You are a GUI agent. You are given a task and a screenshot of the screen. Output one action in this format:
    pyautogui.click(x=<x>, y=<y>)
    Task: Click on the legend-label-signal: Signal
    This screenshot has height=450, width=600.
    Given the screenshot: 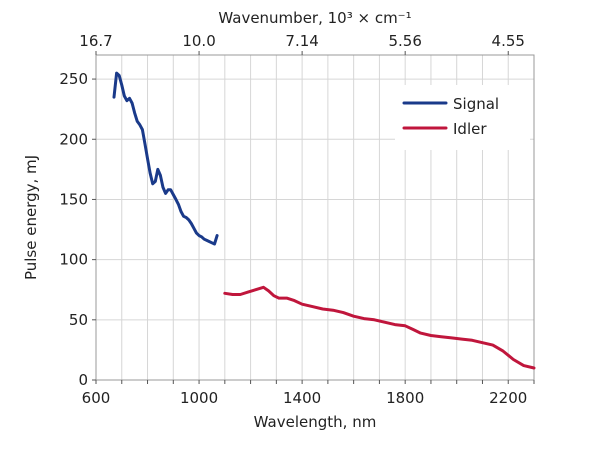 What is the action you would take?
    pyautogui.click(x=476, y=104)
    